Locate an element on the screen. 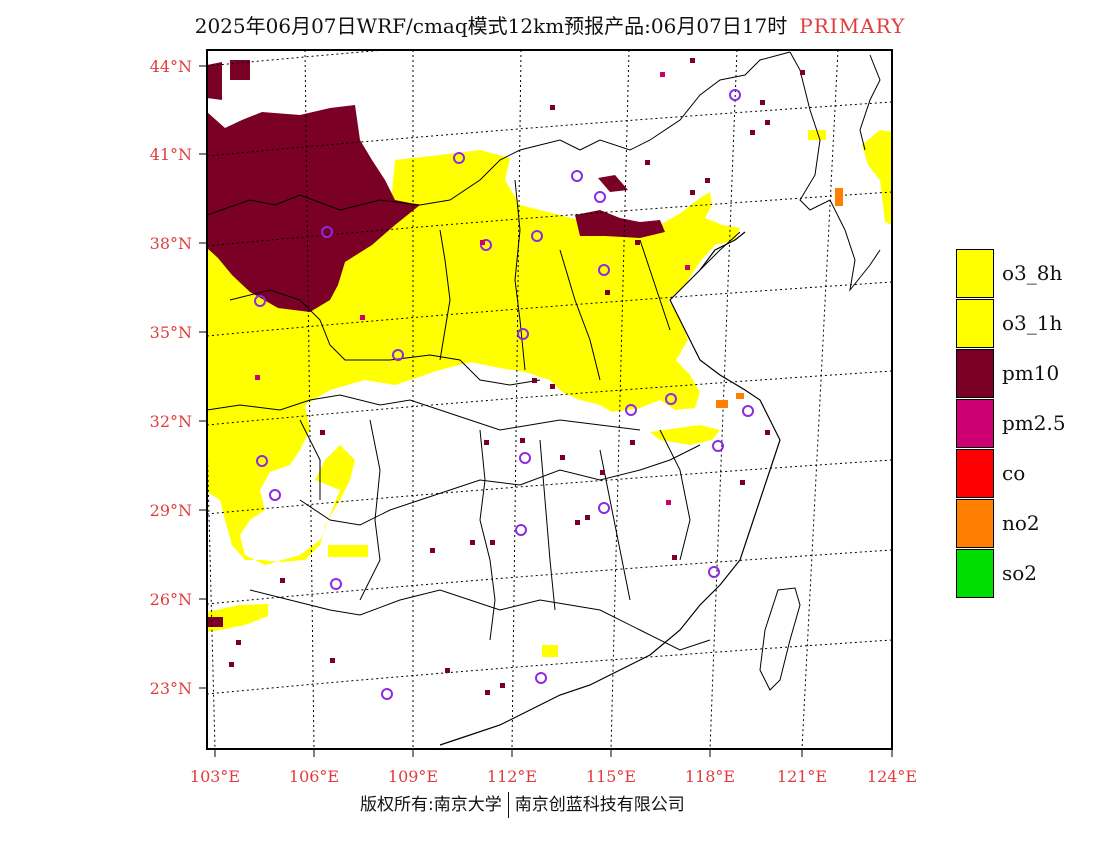  o3-area-korea is located at coordinates (877, 177).